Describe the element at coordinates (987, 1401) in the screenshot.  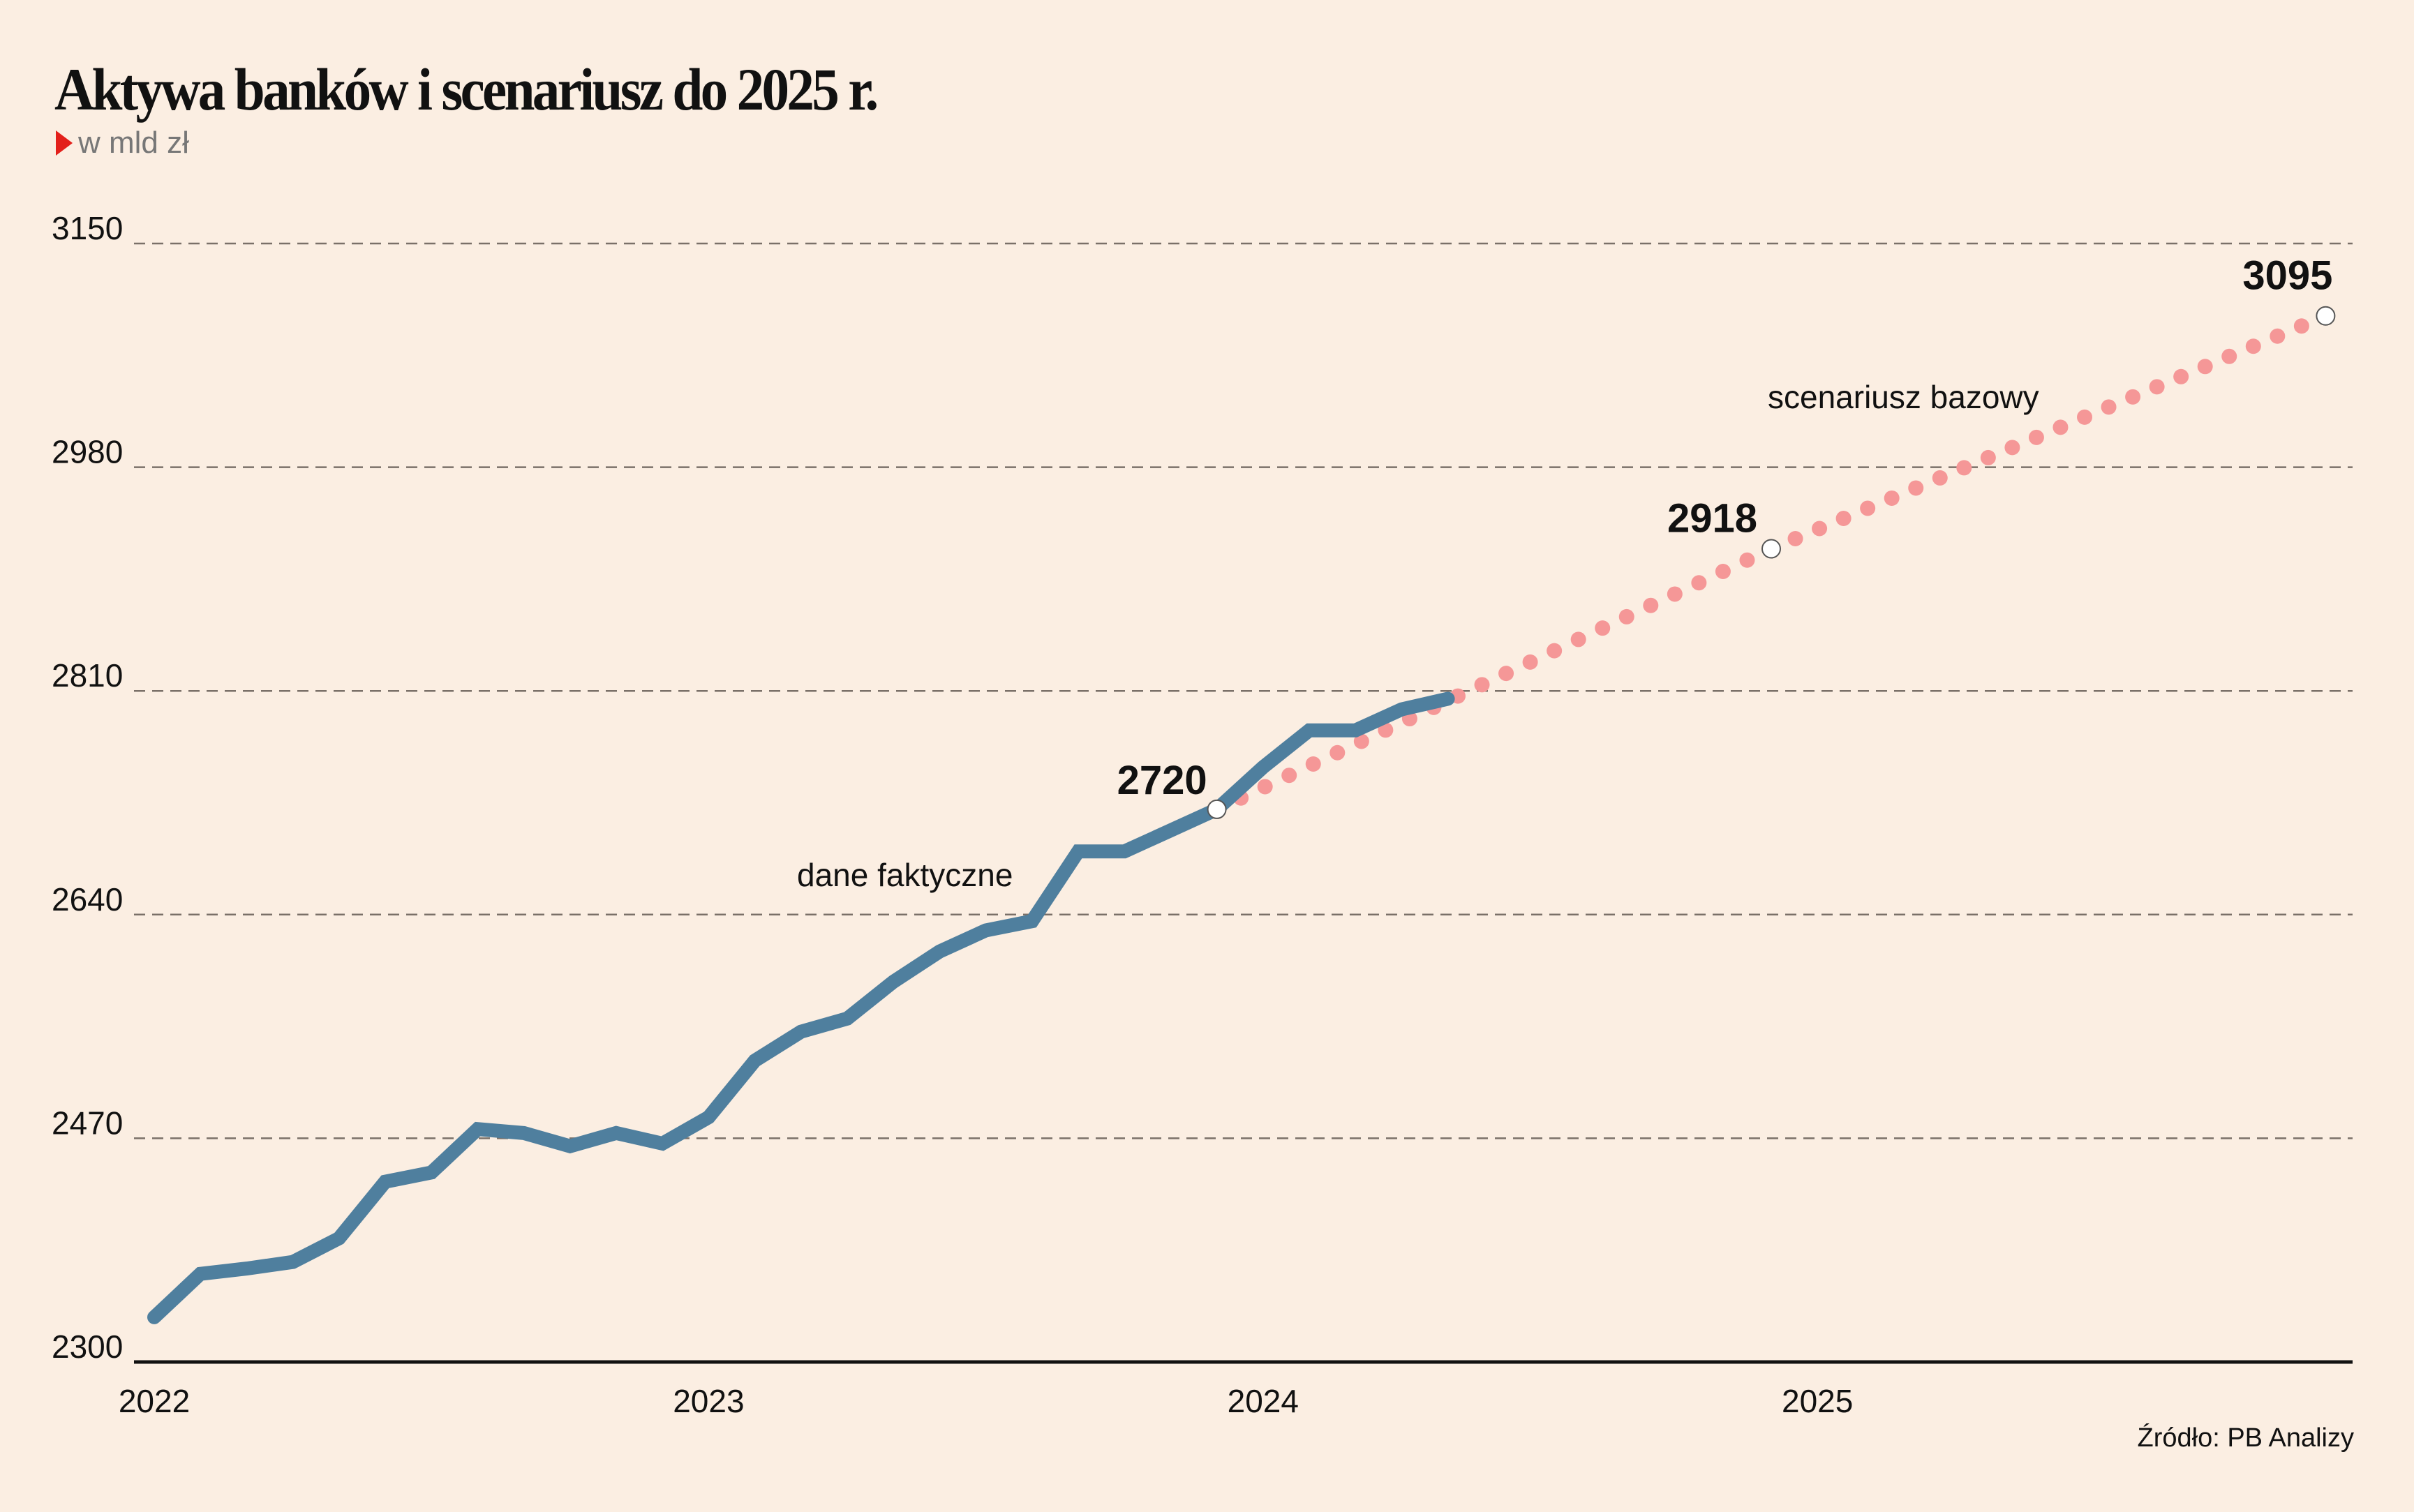
I see `x-axis-ticks: 2022 2023 2024 2025` at that location.